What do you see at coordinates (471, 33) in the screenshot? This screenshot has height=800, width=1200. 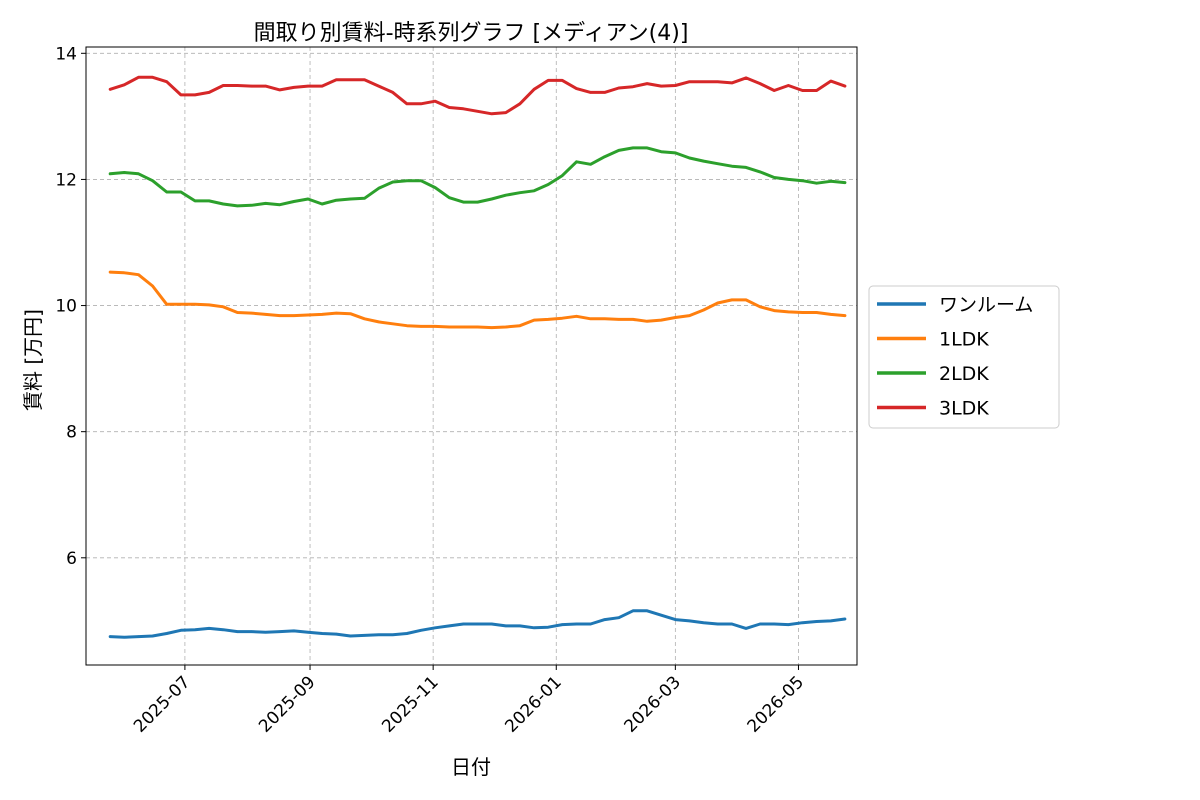 I see `chart-title: 間取り別賃料-時系列グラフ [メディアン(4)]` at bounding box center [471, 33].